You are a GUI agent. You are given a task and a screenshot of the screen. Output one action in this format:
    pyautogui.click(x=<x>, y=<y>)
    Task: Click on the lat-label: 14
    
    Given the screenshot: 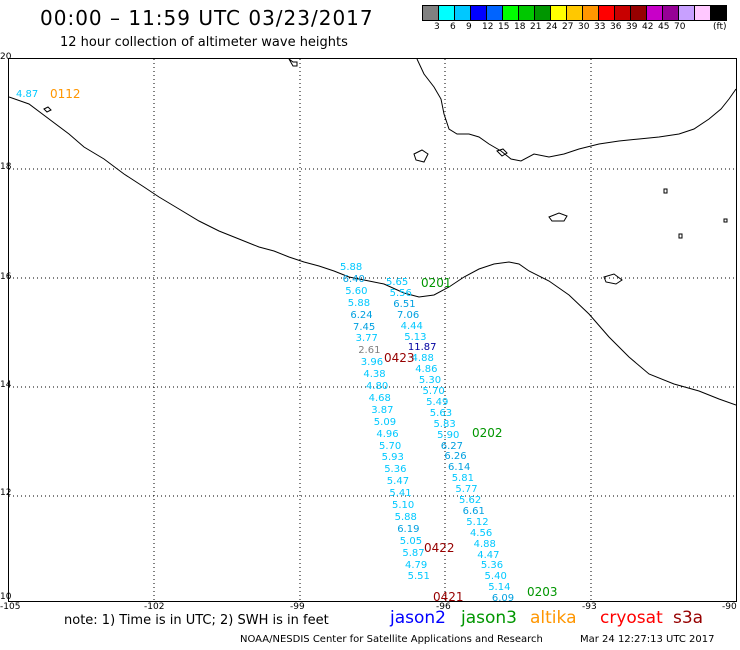 What is the action you would take?
    pyautogui.click(x=6, y=385)
    